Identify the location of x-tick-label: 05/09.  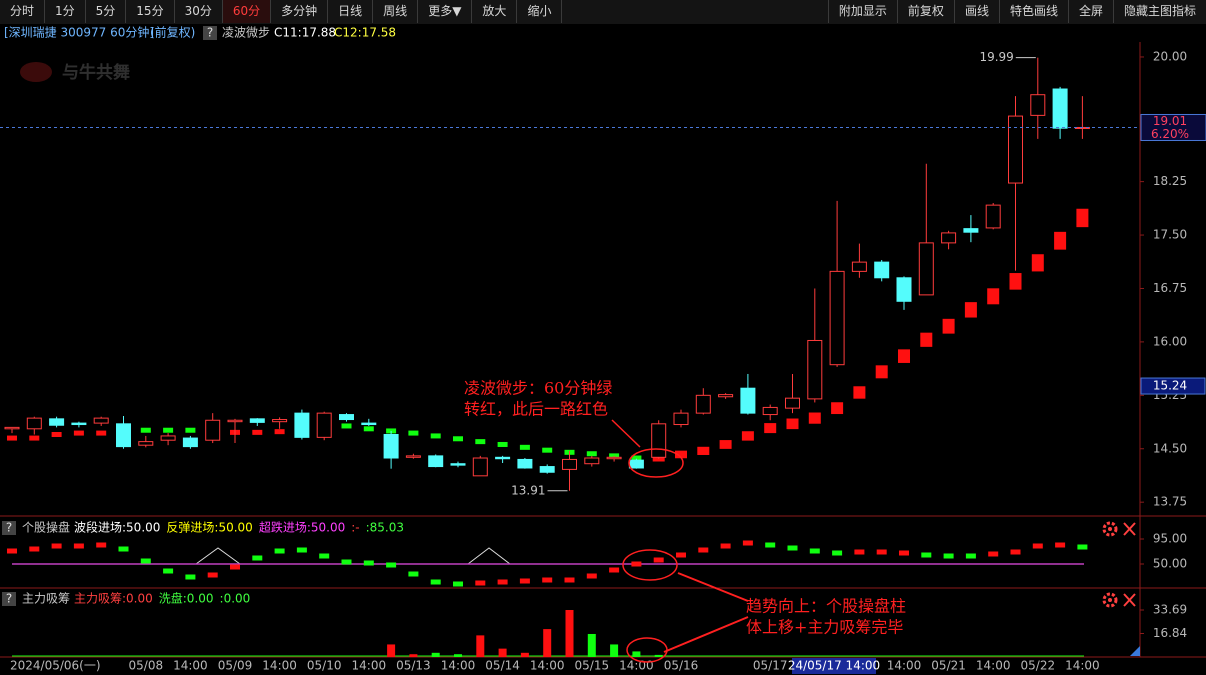
(235, 666).